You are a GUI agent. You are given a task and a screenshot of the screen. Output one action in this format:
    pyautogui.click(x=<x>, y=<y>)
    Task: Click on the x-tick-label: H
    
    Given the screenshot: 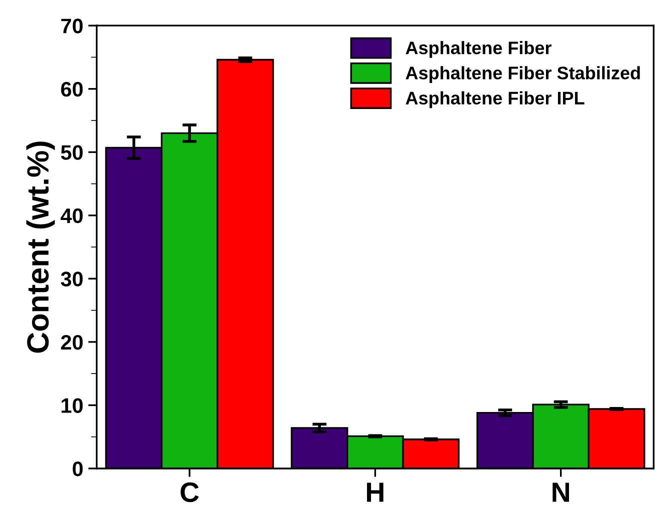 What is the action you would take?
    pyautogui.click(x=375, y=492)
    